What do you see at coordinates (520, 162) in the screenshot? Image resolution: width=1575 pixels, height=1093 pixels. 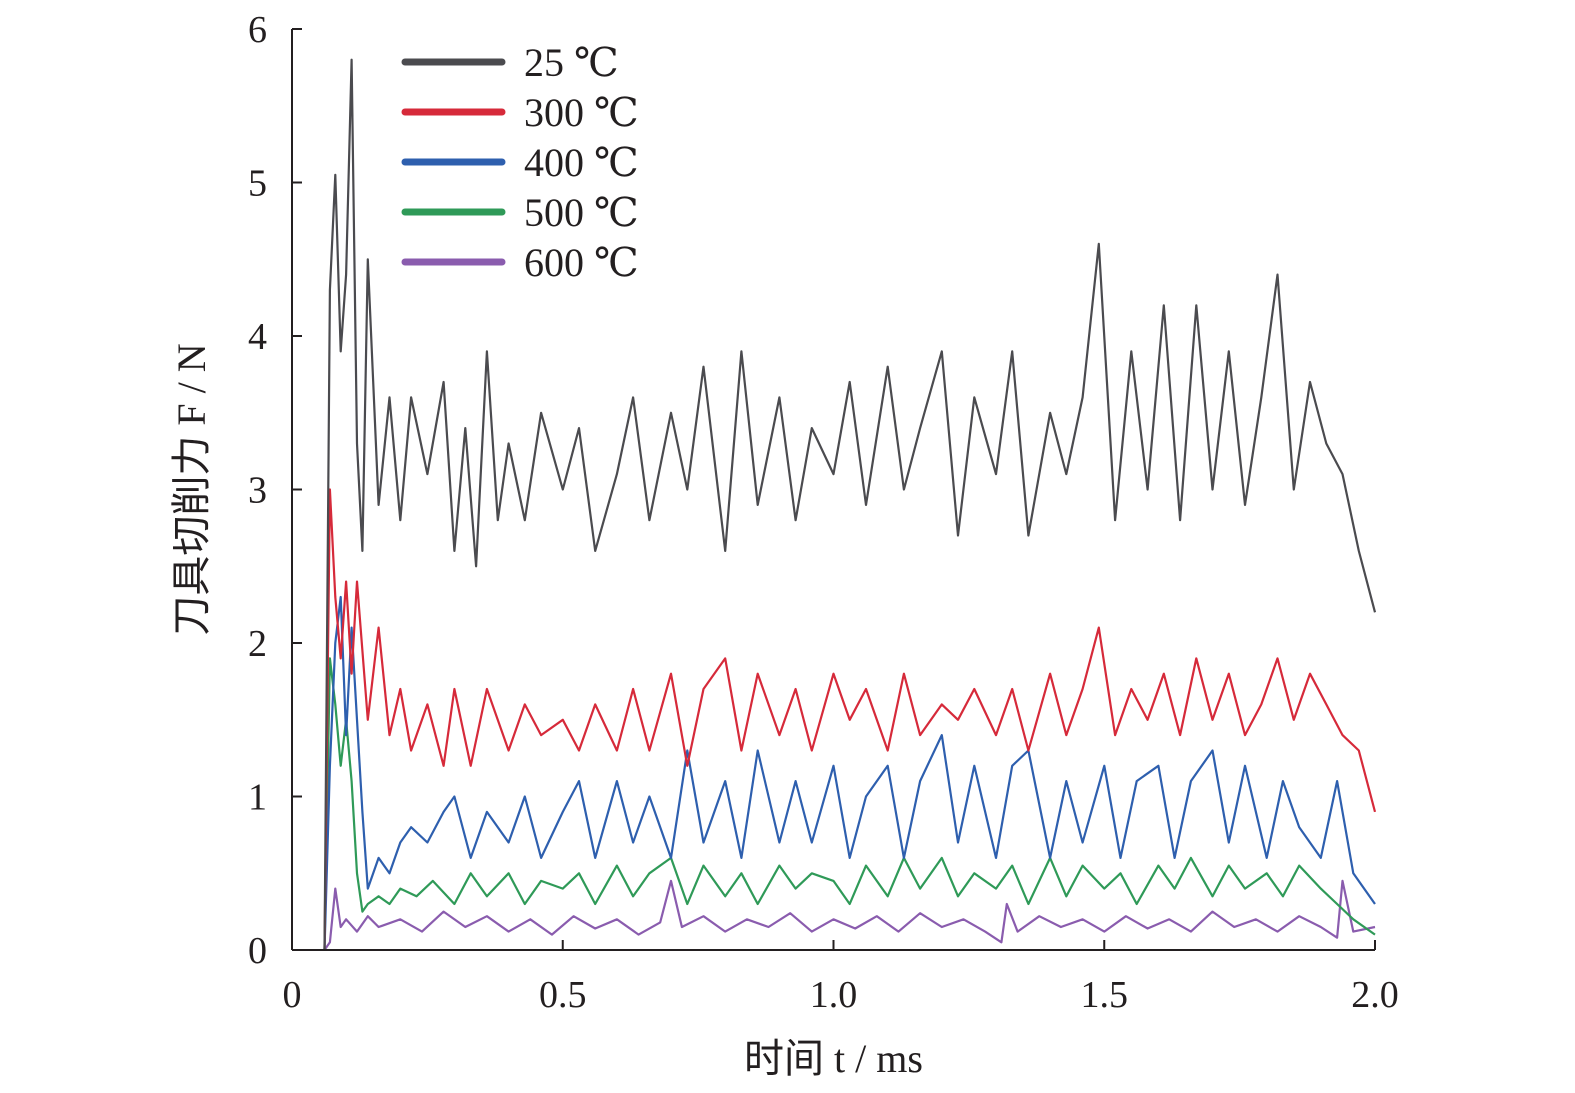 I see `legend: 25 ℃ 300 ℃ 400 ℃ 500 ℃ 600 ℃` at bounding box center [520, 162].